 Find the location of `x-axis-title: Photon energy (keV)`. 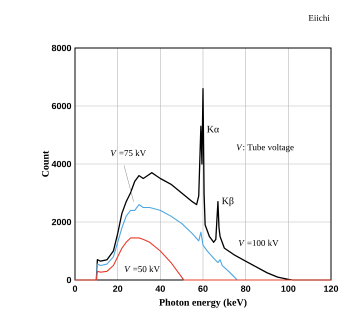

x-axis-title: Photon energy (keV) is located at coordinates (203, 303).